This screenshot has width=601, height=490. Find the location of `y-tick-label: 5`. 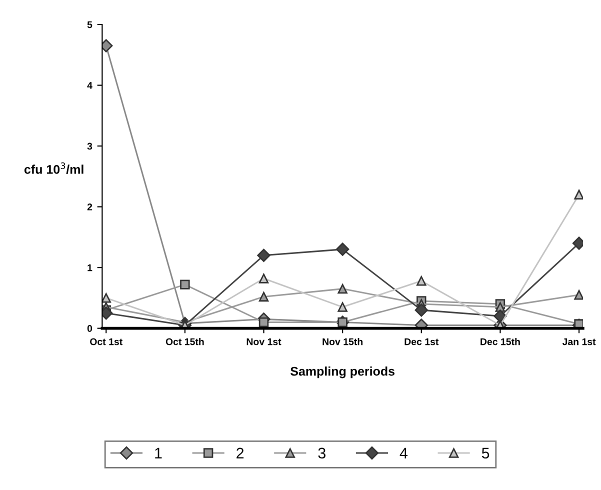

y-tick-label: 5 is located at coordinates (89, 24).